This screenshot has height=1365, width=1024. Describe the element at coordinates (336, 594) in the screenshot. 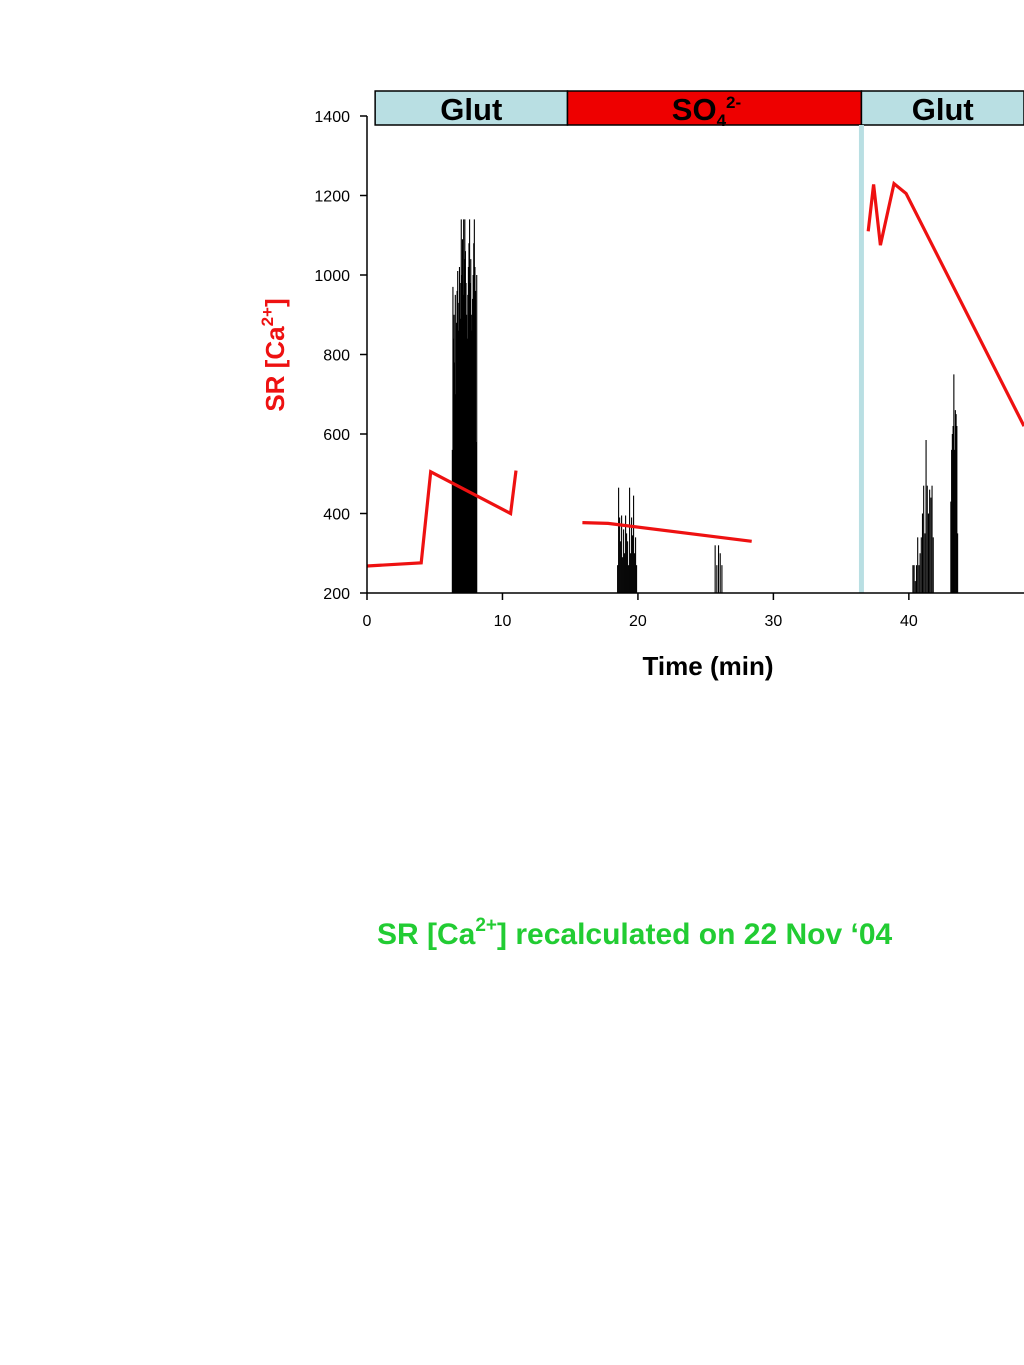

I see `y-tick-label-200: 200` at that location.